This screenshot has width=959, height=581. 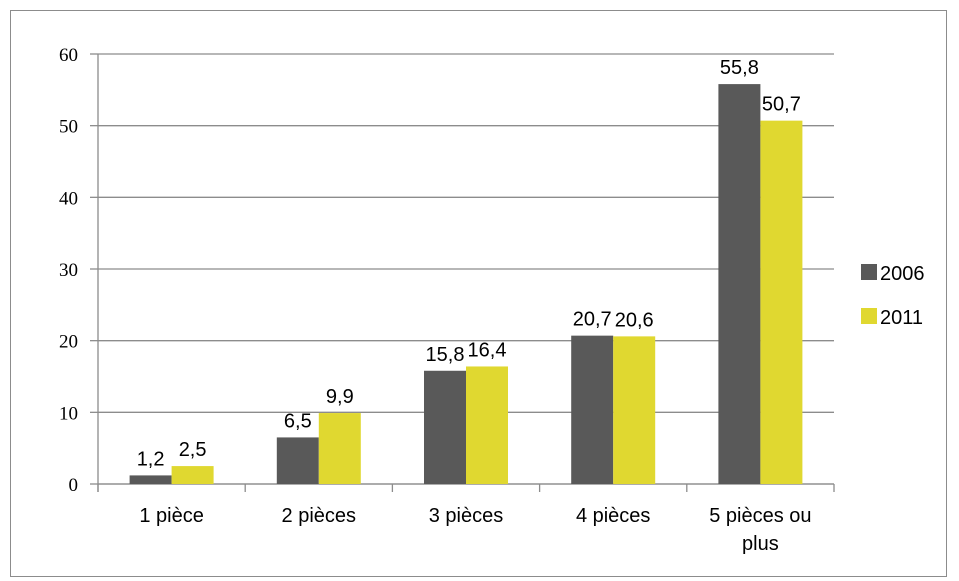 I want to click on legend-swatch-2006, so click(x=869, y=272).